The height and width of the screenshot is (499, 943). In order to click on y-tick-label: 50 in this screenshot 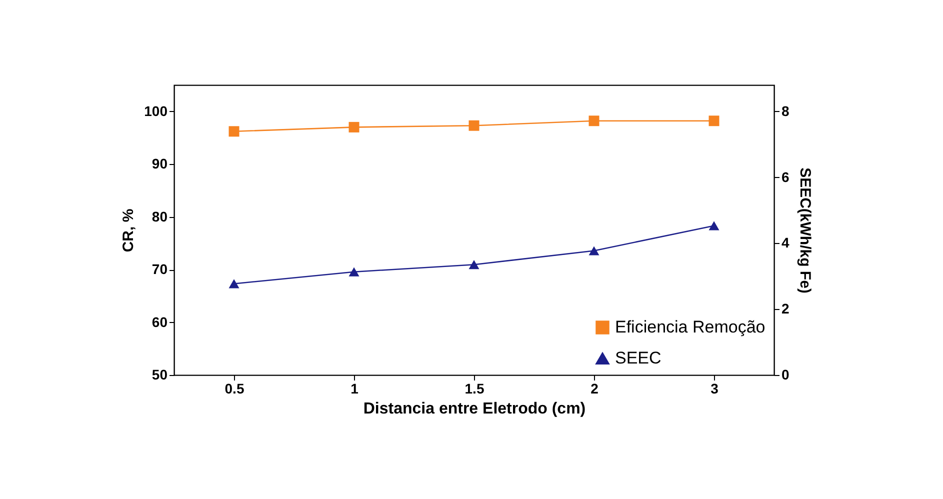, I will do `click(160, 374)`.